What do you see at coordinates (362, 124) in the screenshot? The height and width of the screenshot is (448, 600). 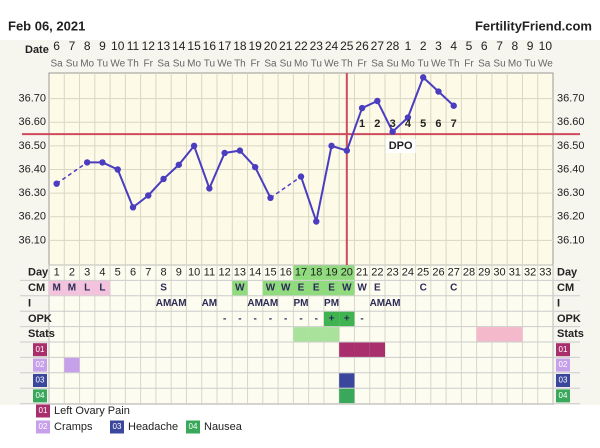 I see `dpo-number: 1` at bounding box center [362, 124].